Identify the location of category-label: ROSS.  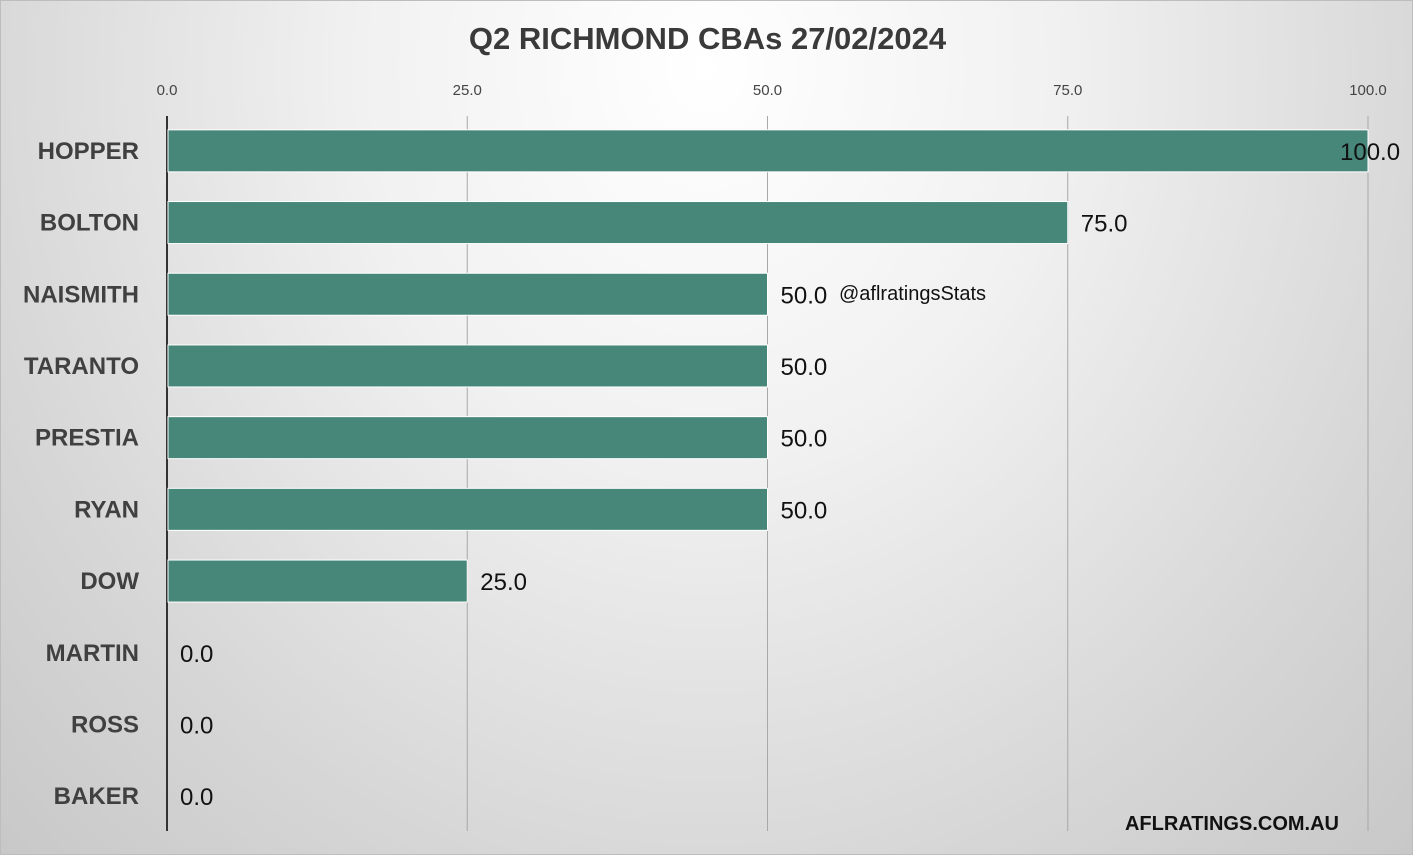
(105, 724).